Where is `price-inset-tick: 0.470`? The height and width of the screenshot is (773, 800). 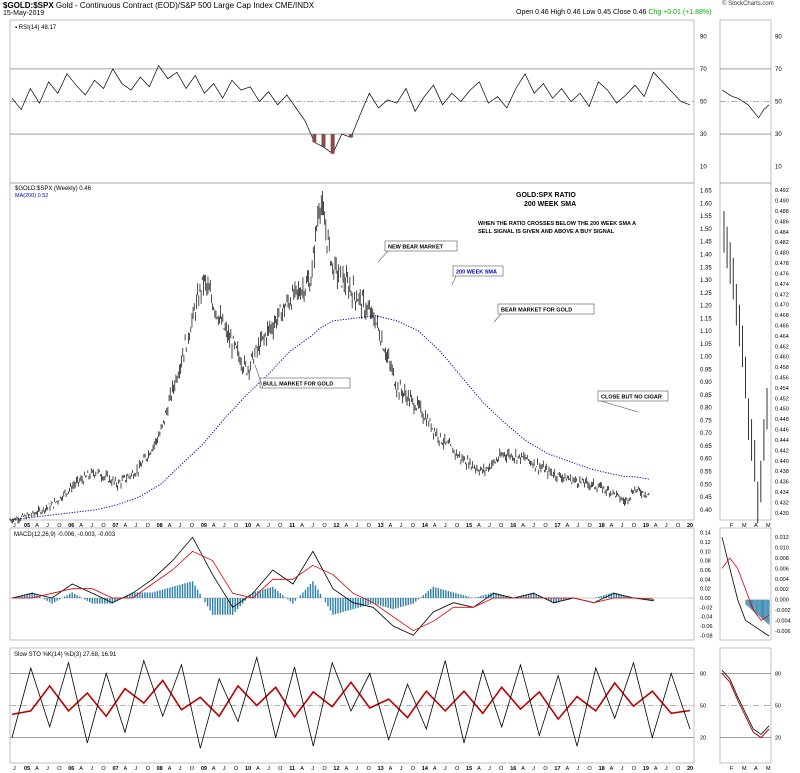 price-inset-tick: 0.470 is located at coordinates (782, 306).